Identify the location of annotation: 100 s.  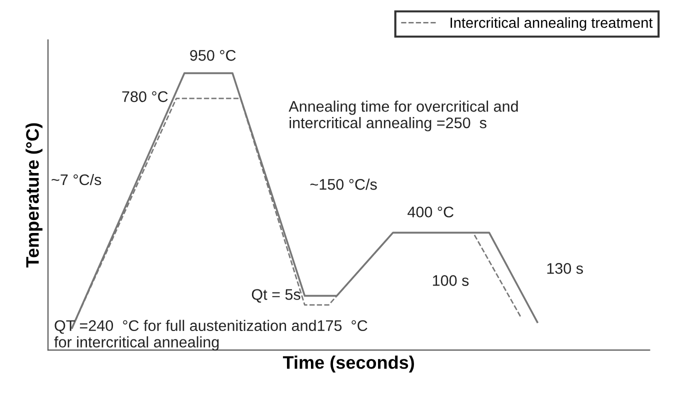
(450, 280).